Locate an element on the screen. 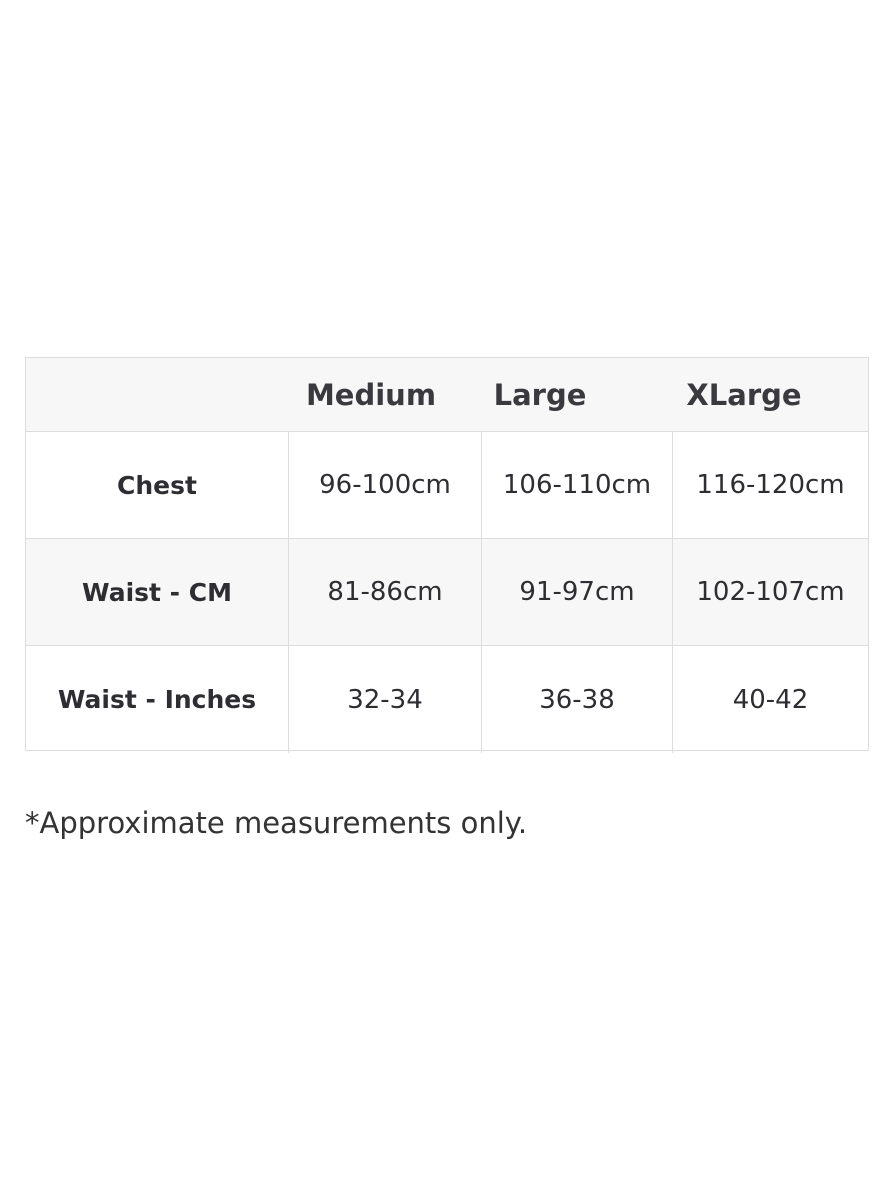 Image resolution: width=889 pixels, height=1200 pixels. table-cell: 106-110cm is located at coordinates (577, 485).